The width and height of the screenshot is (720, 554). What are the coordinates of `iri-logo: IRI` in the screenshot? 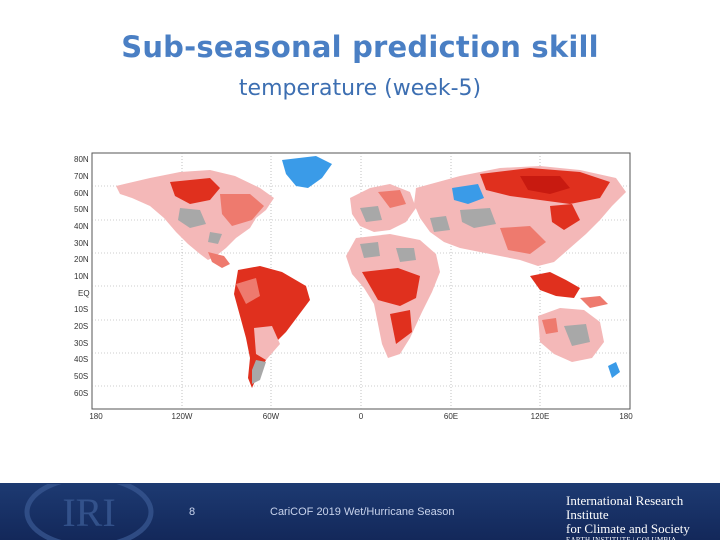 It's located at (89, 512).